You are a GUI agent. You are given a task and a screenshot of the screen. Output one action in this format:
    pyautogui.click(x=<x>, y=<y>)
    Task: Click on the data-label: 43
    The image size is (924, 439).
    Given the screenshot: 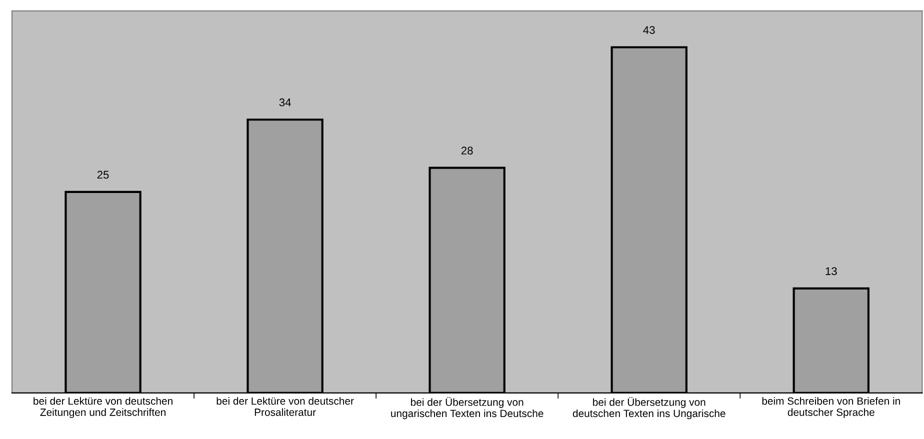 What is the action you would take?
    pyautogui.click(x=649, y=30)
    